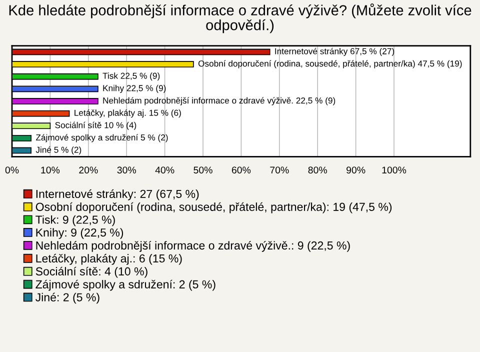  What do you see at coordinates (80, 233) in the screenshot?
I see `legend-label: Knihy: 9 (22,5 %)` at bounding box center [80, 233].